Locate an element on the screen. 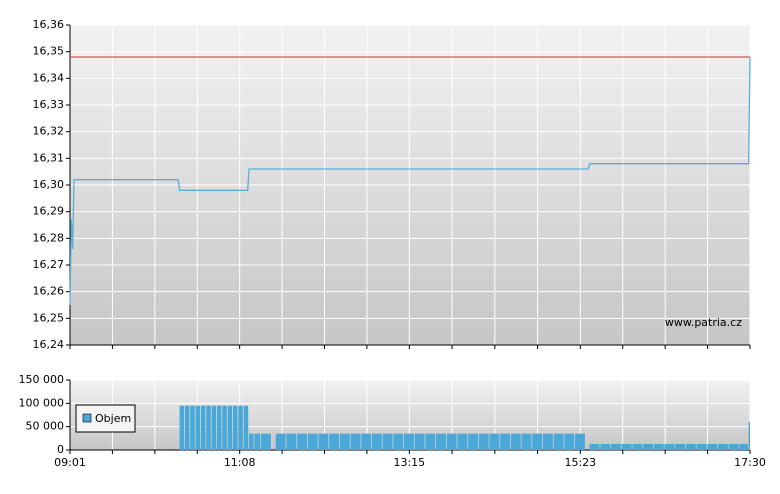  y-tick-label: 16,25 is located at coordinates (49, 317).